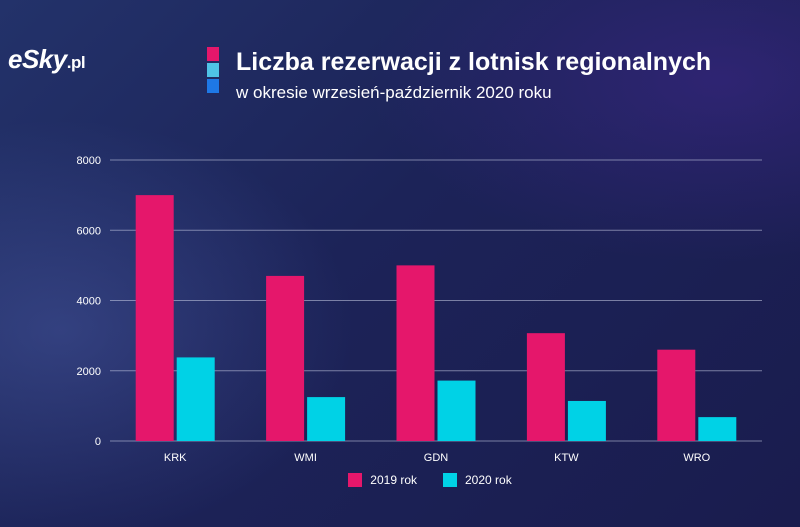 The width and height of the screenshot is (800, 527). What do you see at coordinates (393, 480) in the screenshot?
I see `legend-label: 2019 rok` at bounding box center [393, 480].